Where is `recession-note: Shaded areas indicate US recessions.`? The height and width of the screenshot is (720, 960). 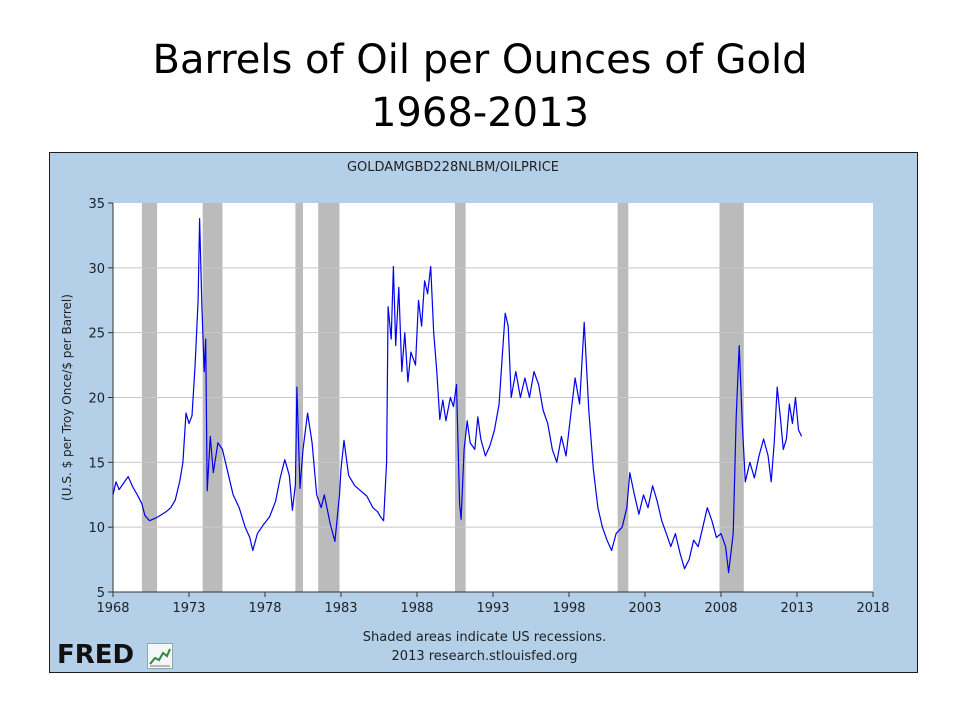 recession-note: Shaded areas indicate US recessions. is located at coordinates (484, 637).